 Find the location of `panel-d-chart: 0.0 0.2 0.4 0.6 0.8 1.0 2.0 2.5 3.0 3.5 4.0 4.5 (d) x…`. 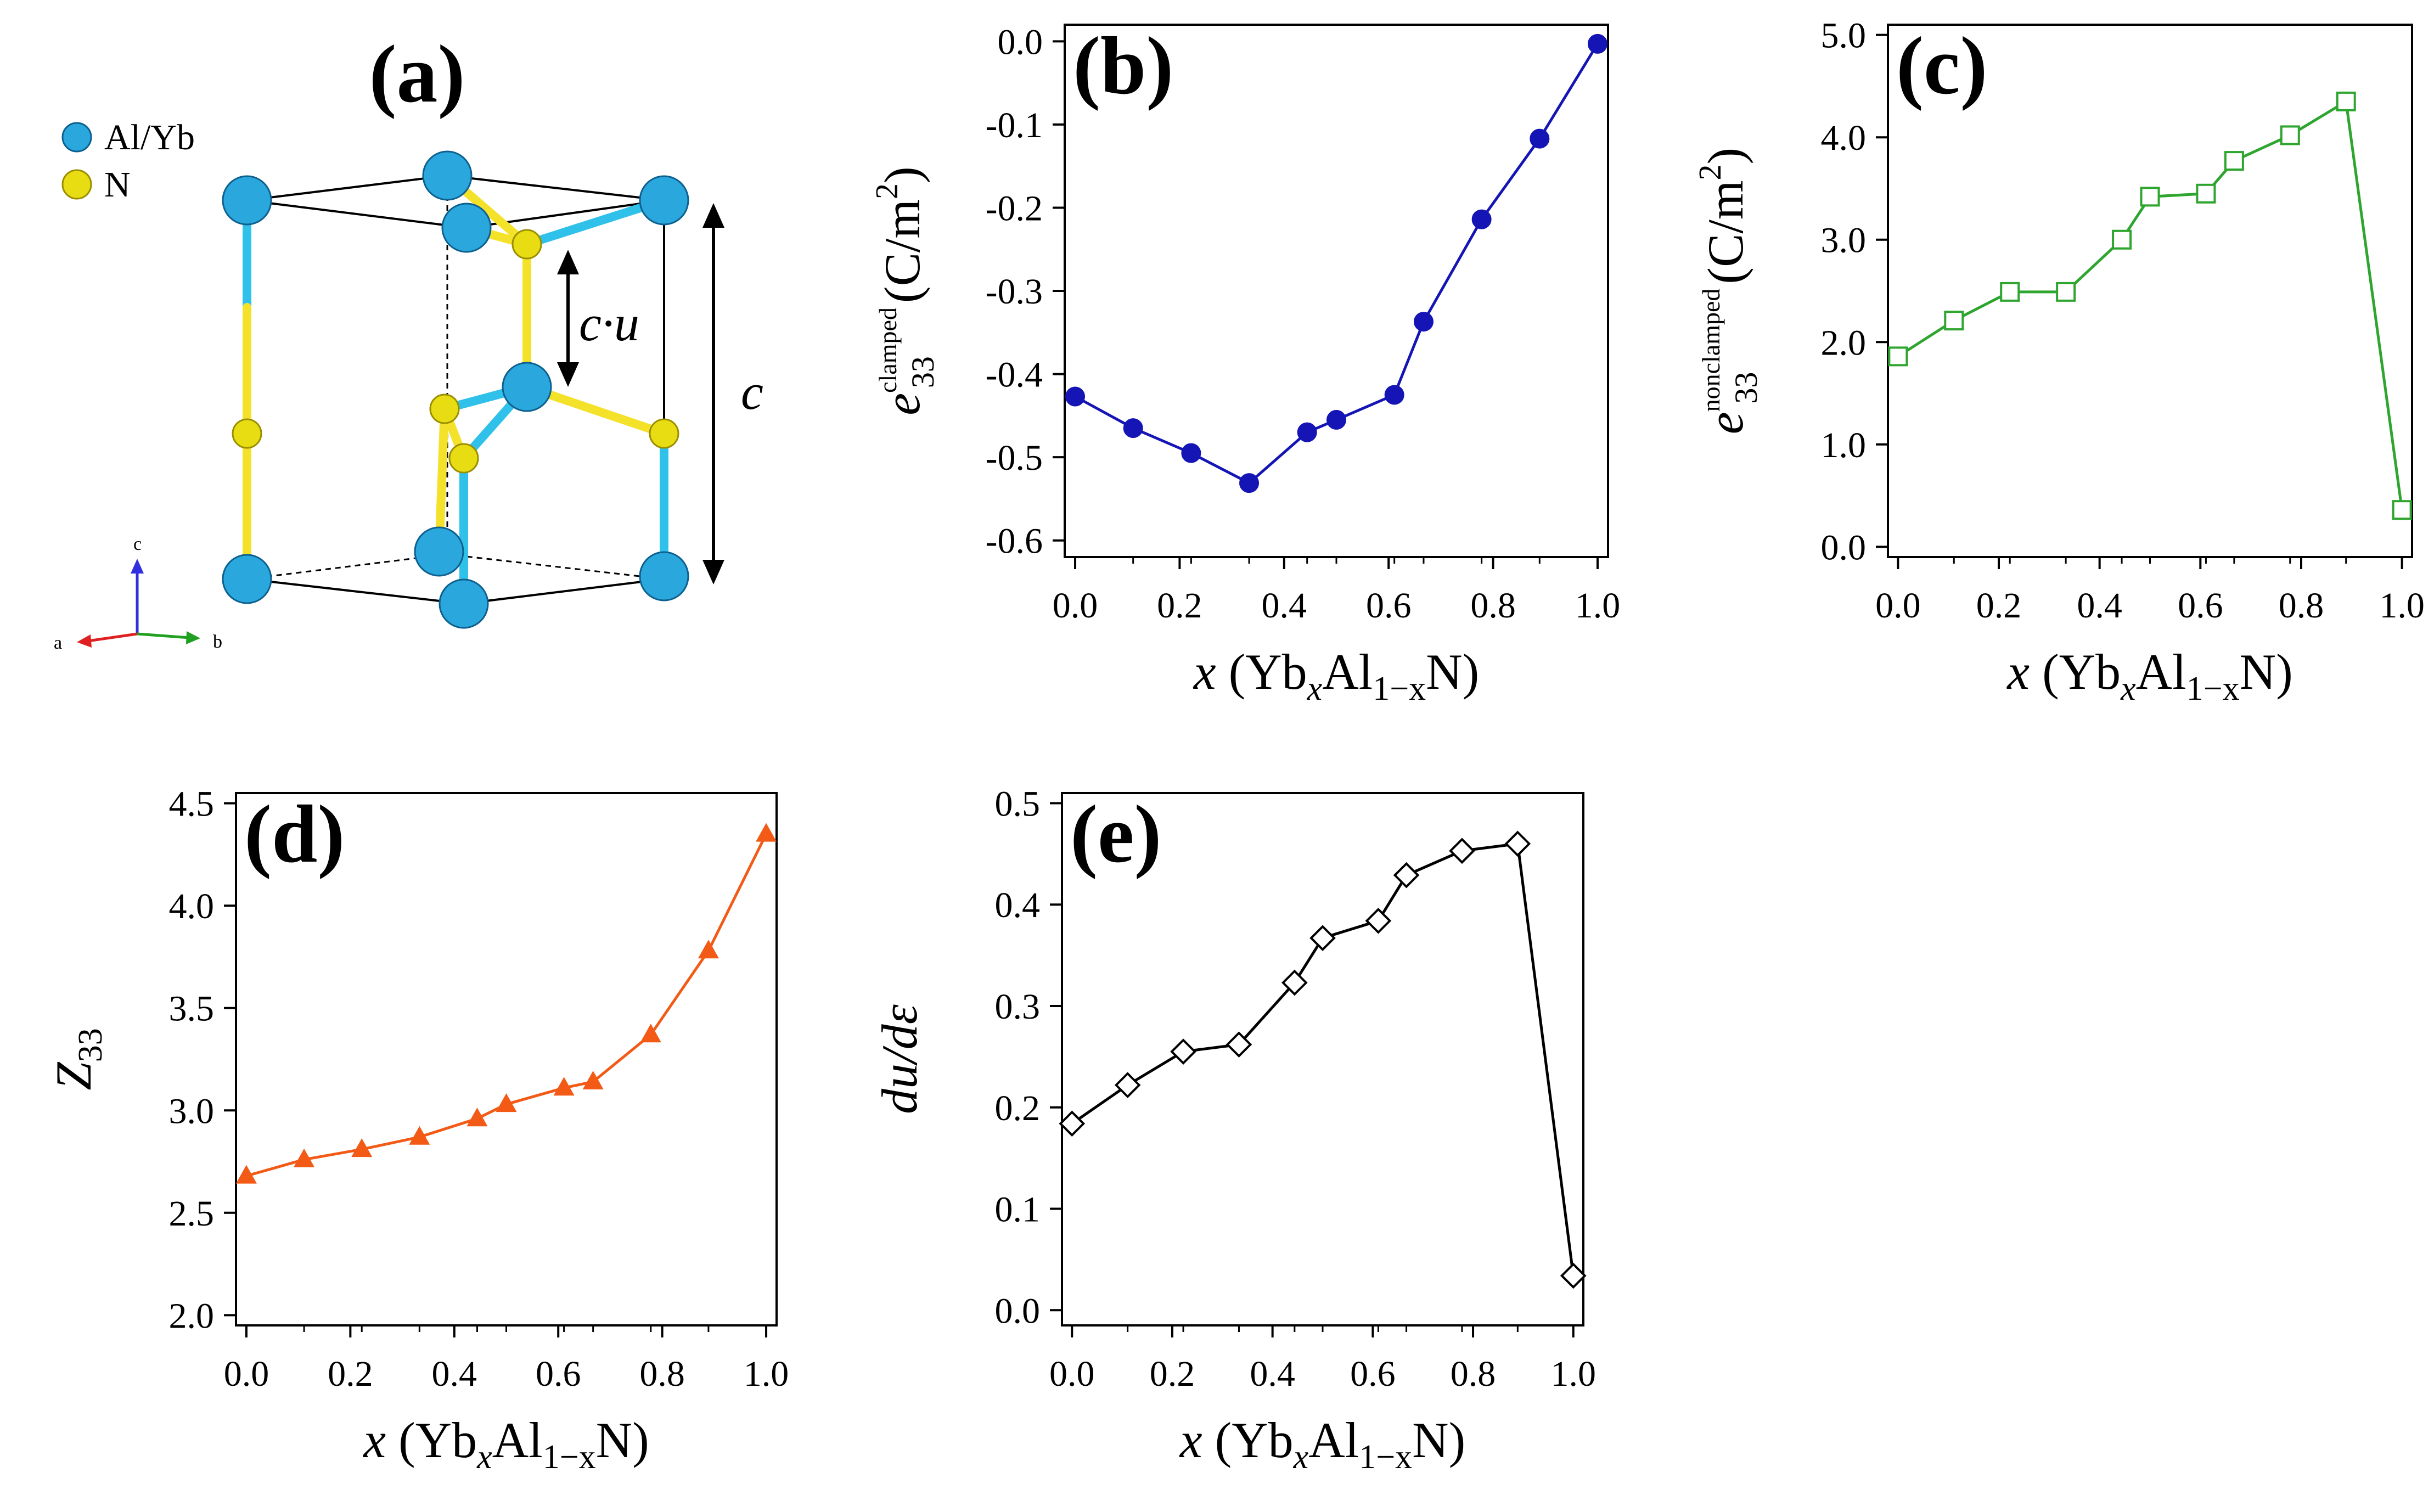

panel-d-chart: 0.0 0.2 0.4 0.6 0.8 1.0 2.0 2.5 3.0 3.5 4.0 4.5 (d) x… is located at coordinates (417, 1130).